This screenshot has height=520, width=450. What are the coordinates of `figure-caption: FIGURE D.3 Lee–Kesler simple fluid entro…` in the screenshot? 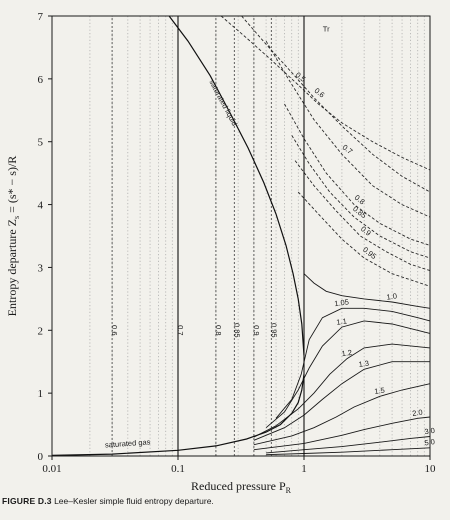 It's located at (225, 501).